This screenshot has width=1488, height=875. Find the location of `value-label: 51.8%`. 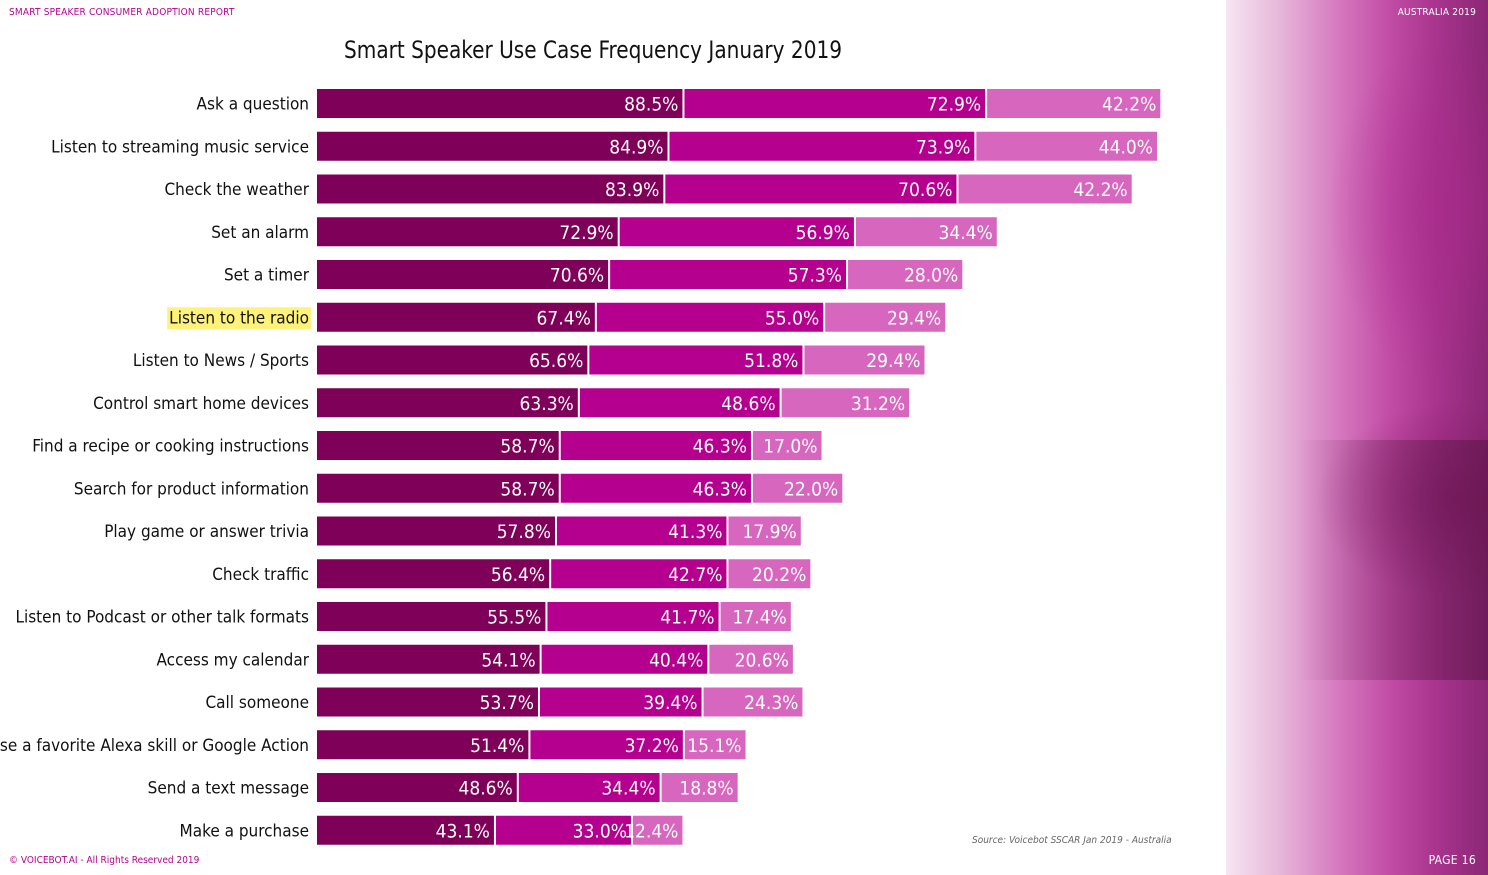

value-label: 51.8% is located at coordinates (771, 361).